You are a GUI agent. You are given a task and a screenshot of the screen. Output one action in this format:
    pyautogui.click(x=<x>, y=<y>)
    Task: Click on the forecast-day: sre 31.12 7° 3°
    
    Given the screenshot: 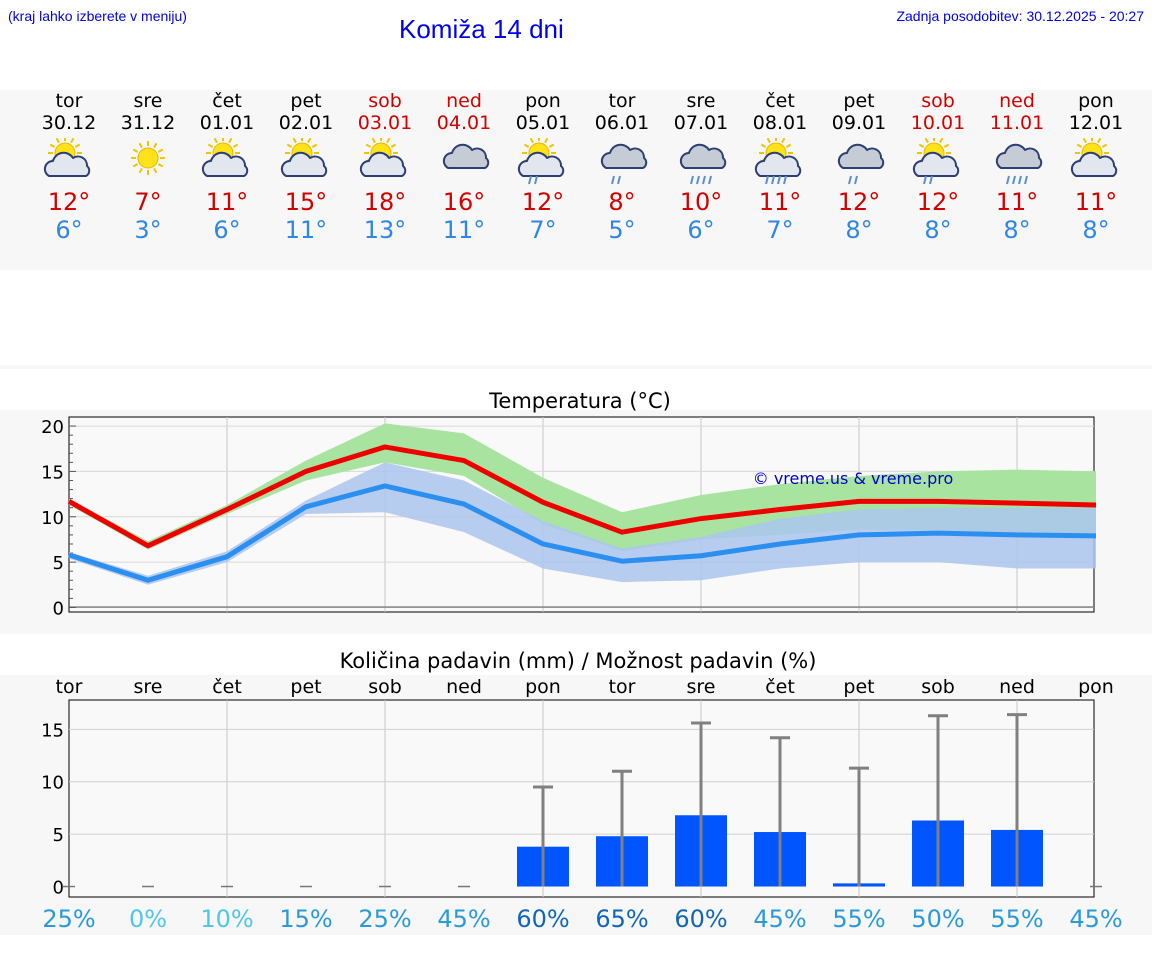 What is the action you would take?
    pyautogui.click(x=148, y=167)
    